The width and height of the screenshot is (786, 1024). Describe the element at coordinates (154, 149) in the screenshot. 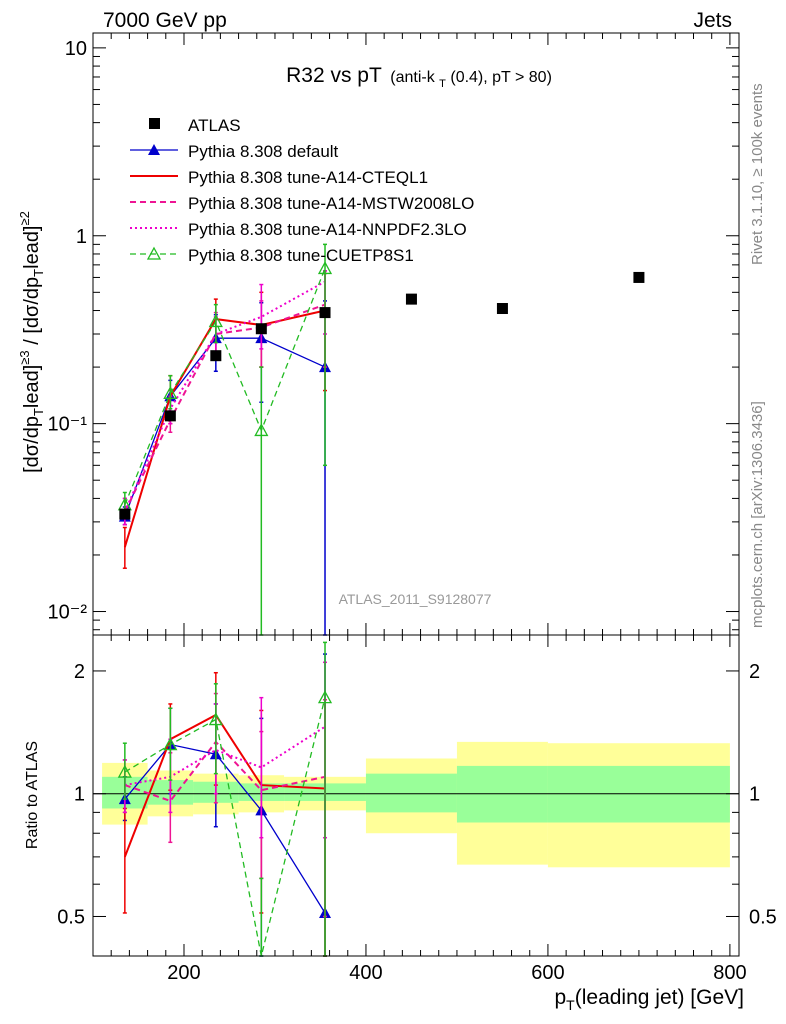

I see `marker-triangle` at that location.